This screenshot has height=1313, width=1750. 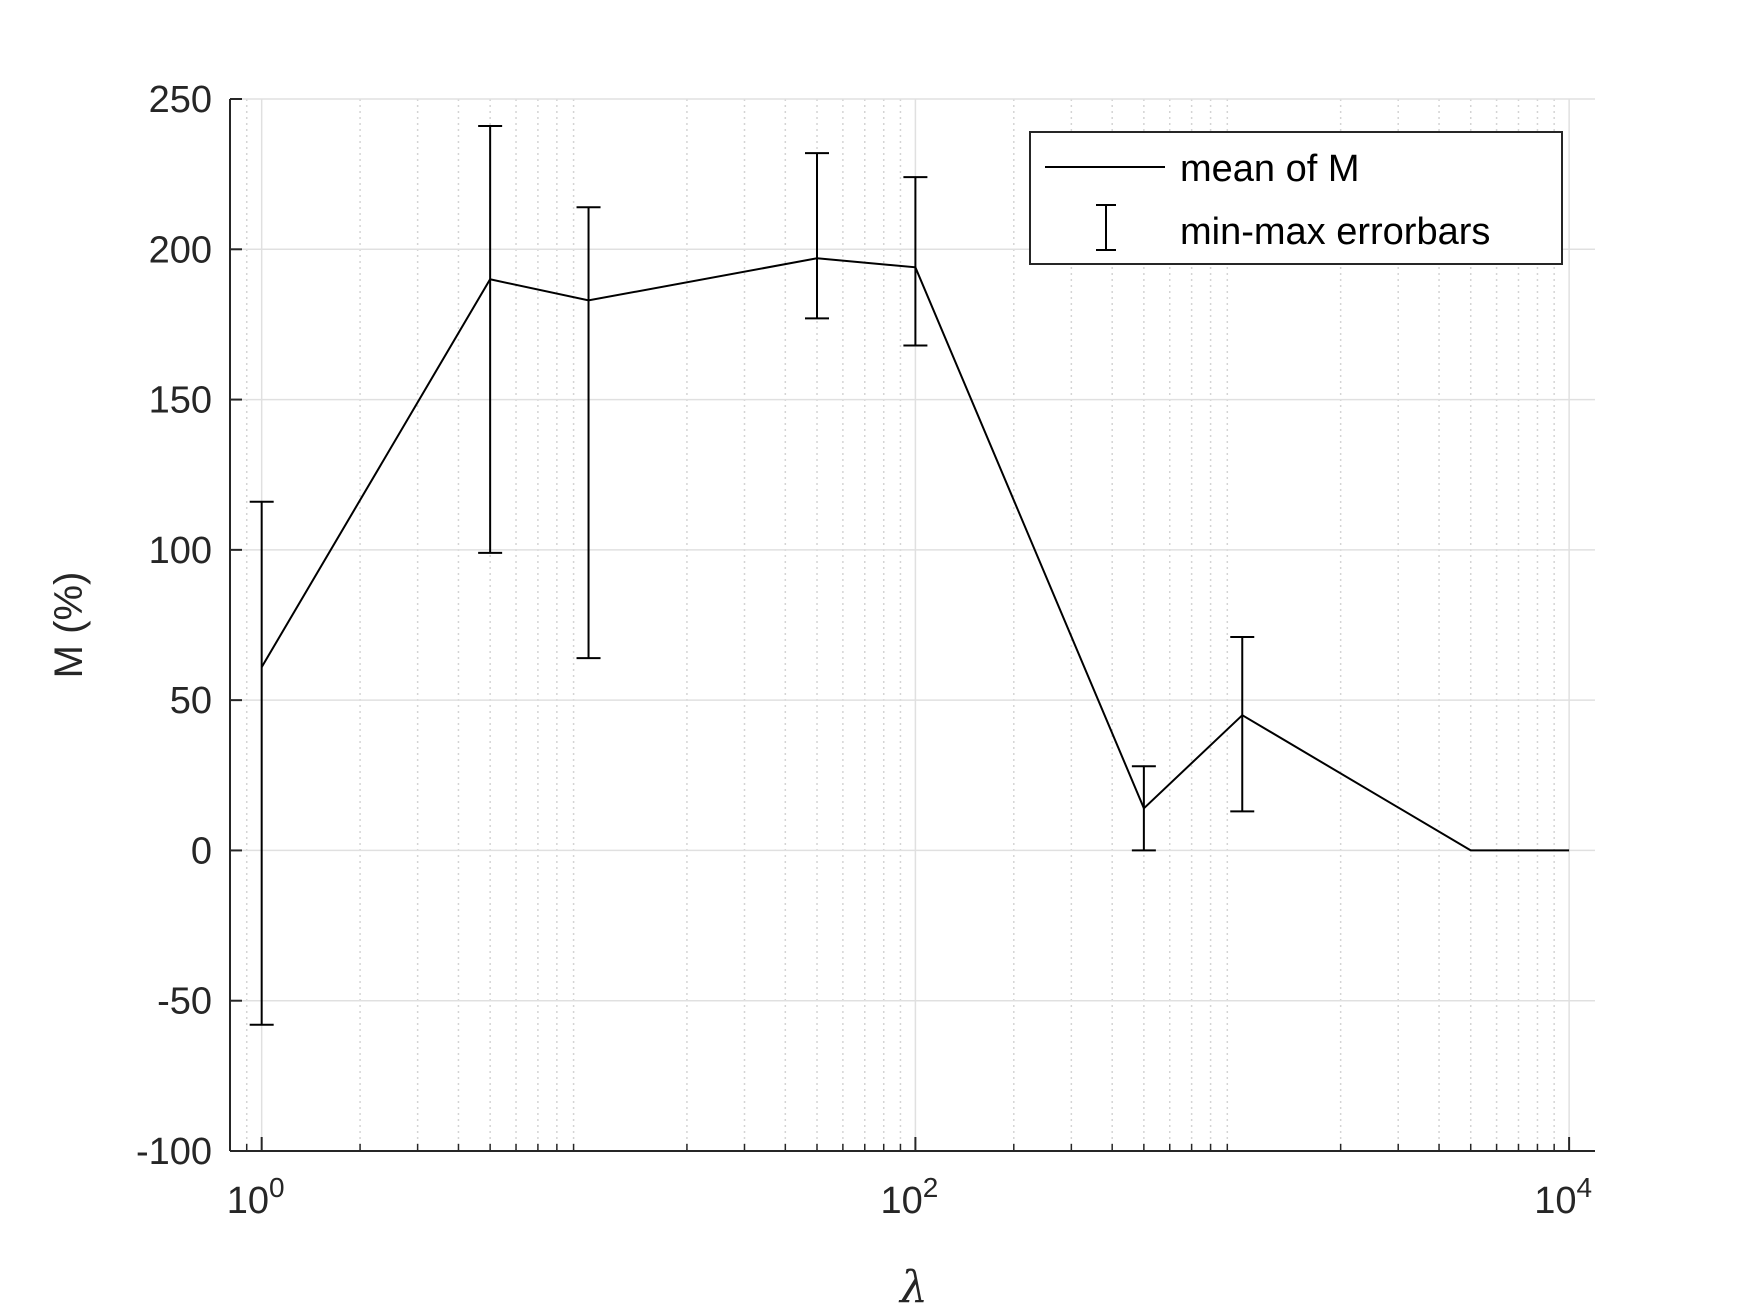 I want to click on y-tick-label: 50, so click(x=191, y=701).